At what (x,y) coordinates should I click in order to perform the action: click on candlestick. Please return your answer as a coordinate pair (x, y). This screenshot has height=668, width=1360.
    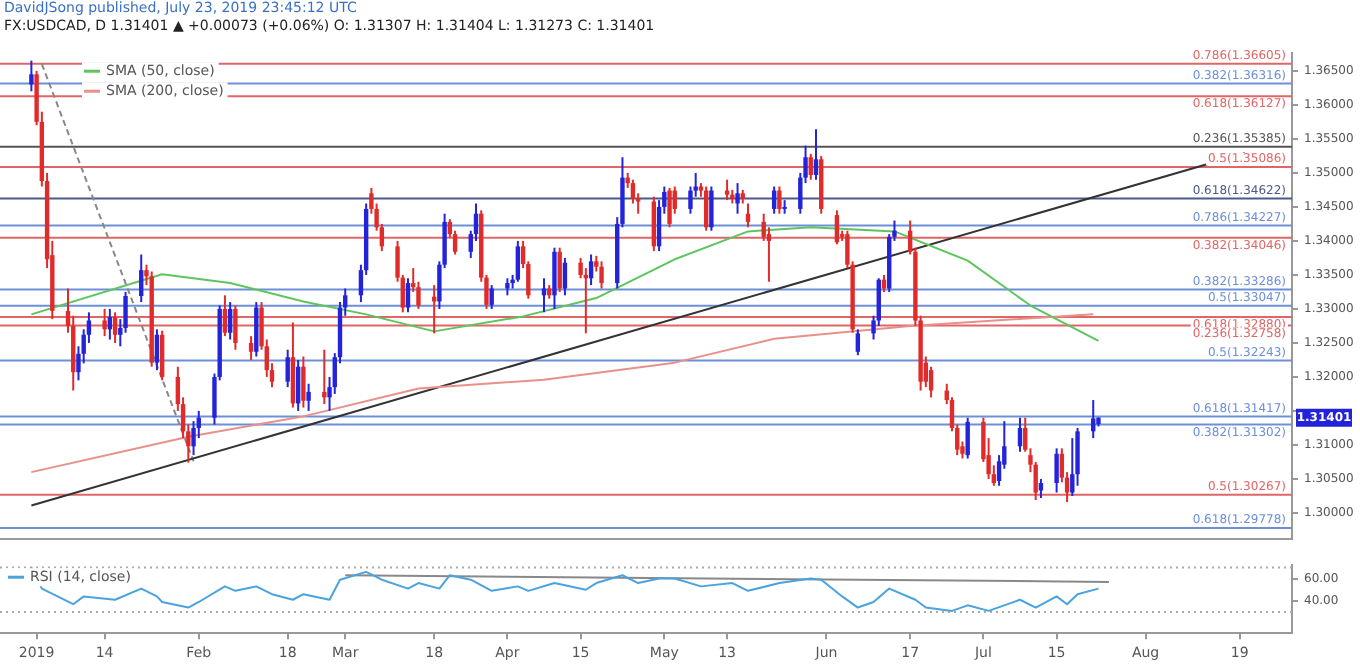
    Looking at the image, I should click on (324, 377).